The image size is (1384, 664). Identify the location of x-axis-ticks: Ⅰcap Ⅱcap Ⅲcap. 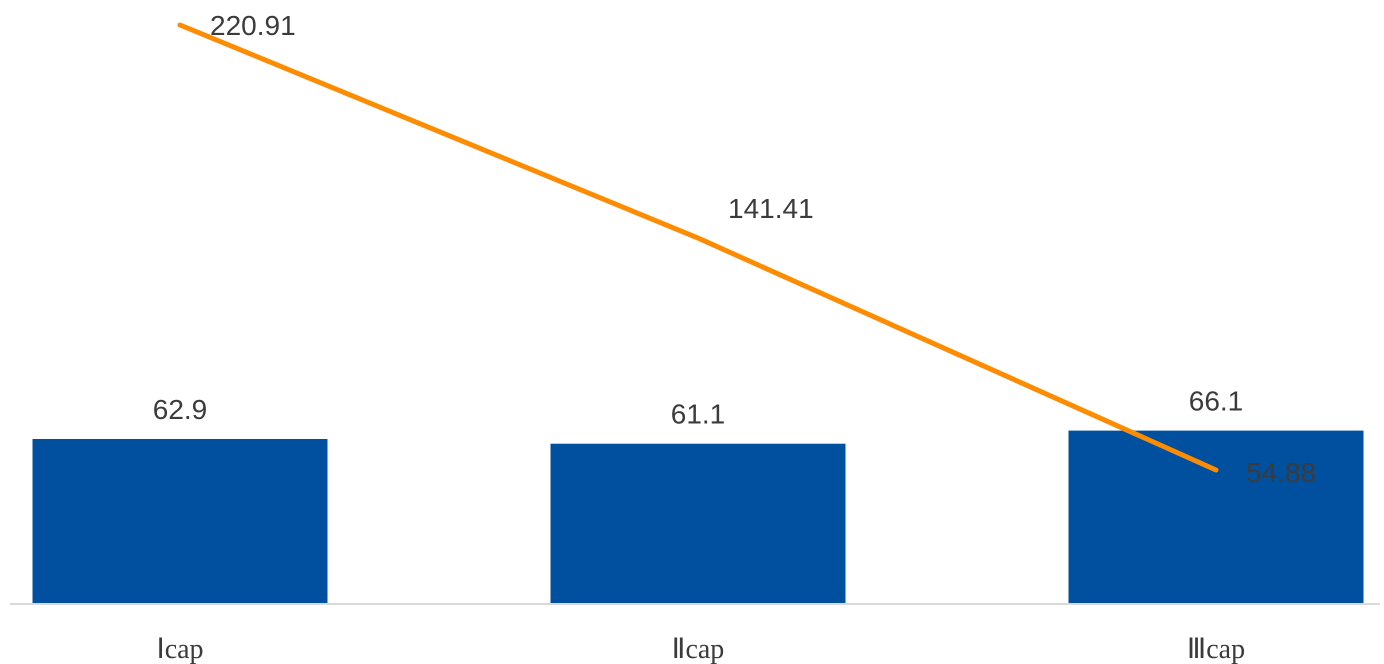
(700, 649).